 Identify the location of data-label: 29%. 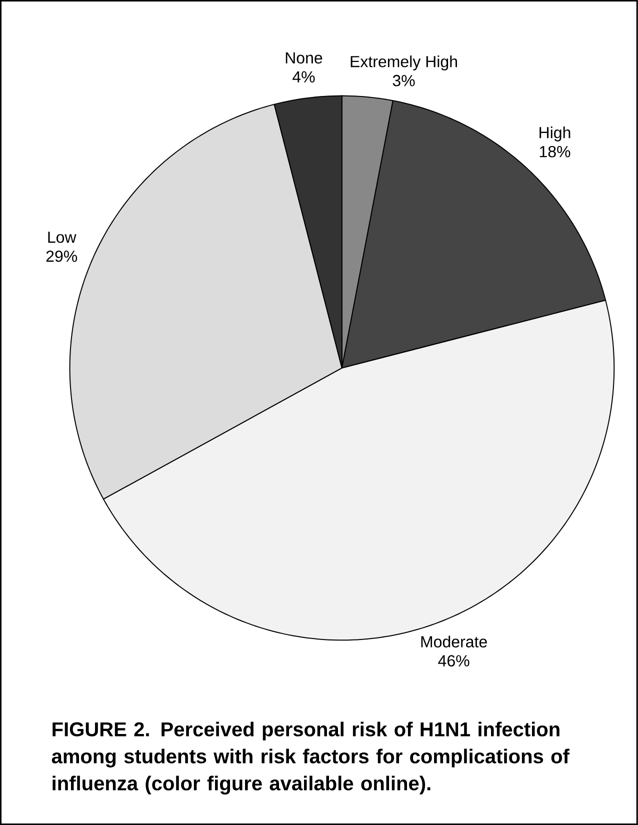
(62, 256).